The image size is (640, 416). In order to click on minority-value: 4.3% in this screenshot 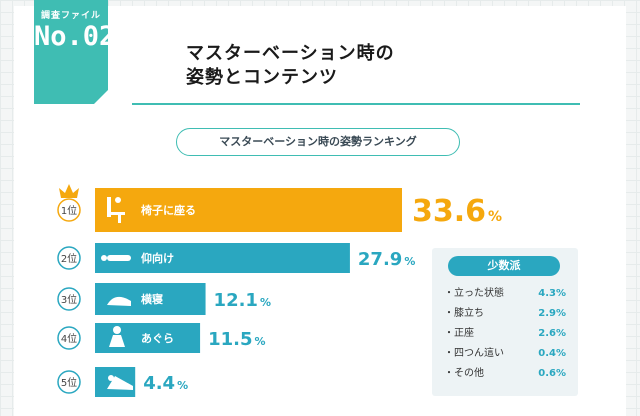, I will do `click(552, 293)`.